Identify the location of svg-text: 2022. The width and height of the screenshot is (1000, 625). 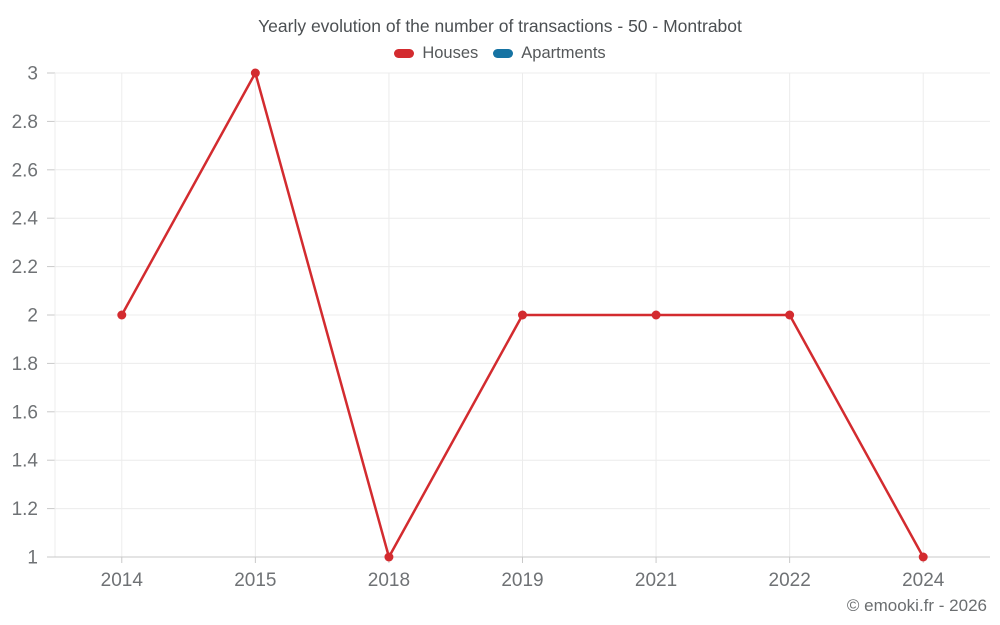
(790, 580).